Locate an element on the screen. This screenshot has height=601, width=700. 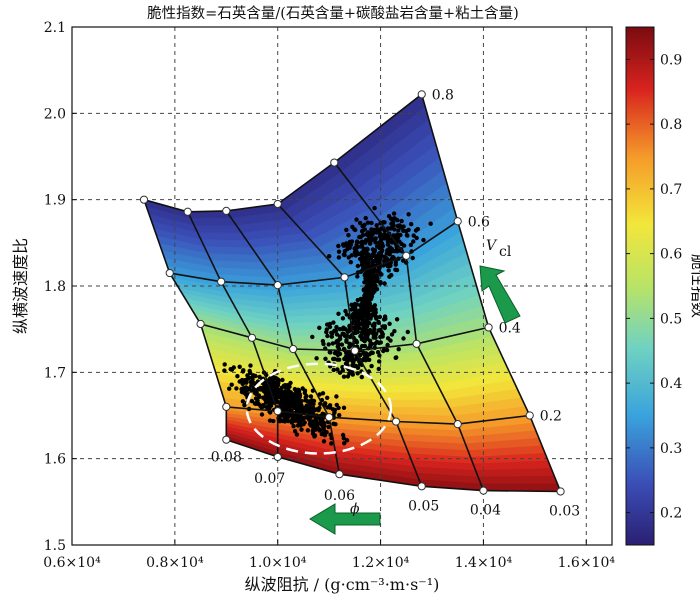
vcl-line-label: 0.6 is located at coordinates (479, 222).